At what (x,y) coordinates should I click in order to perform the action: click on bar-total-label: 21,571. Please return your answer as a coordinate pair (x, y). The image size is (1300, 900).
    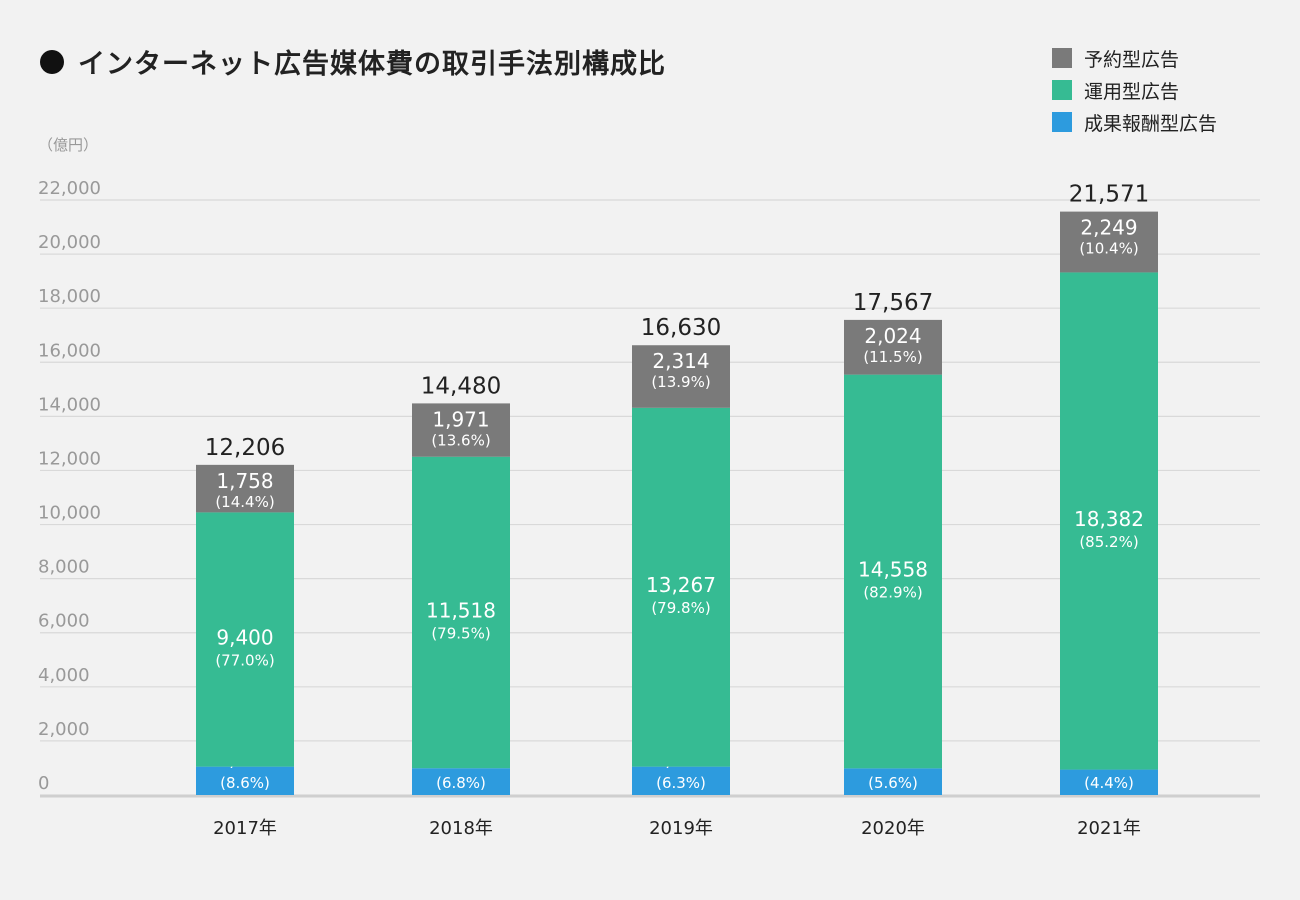
    Looking at the image, I should click on (1109, 195).